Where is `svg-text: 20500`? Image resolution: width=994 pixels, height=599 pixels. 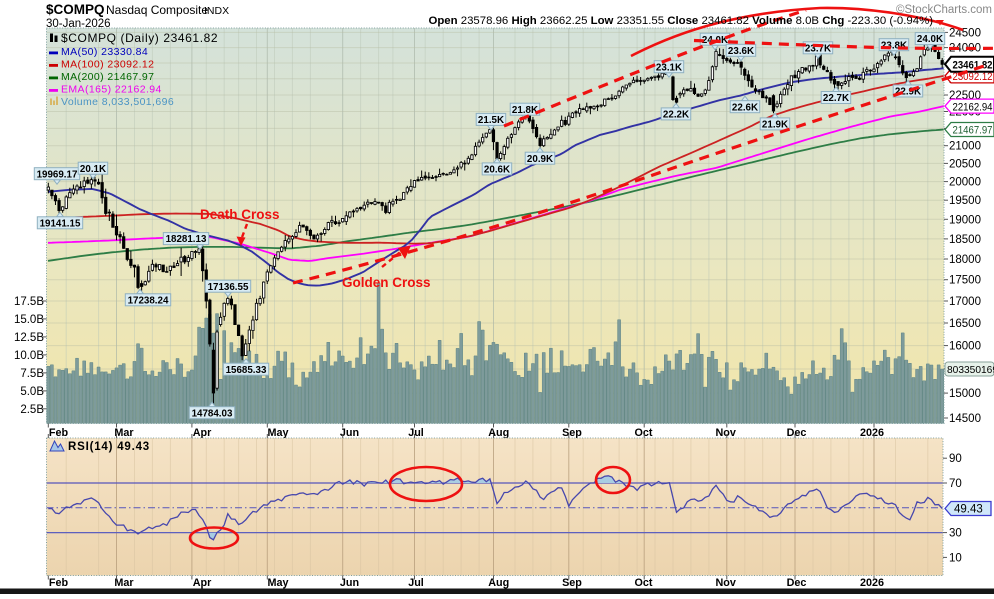 svg-text: 20500 is located at coordinates (965, 164).